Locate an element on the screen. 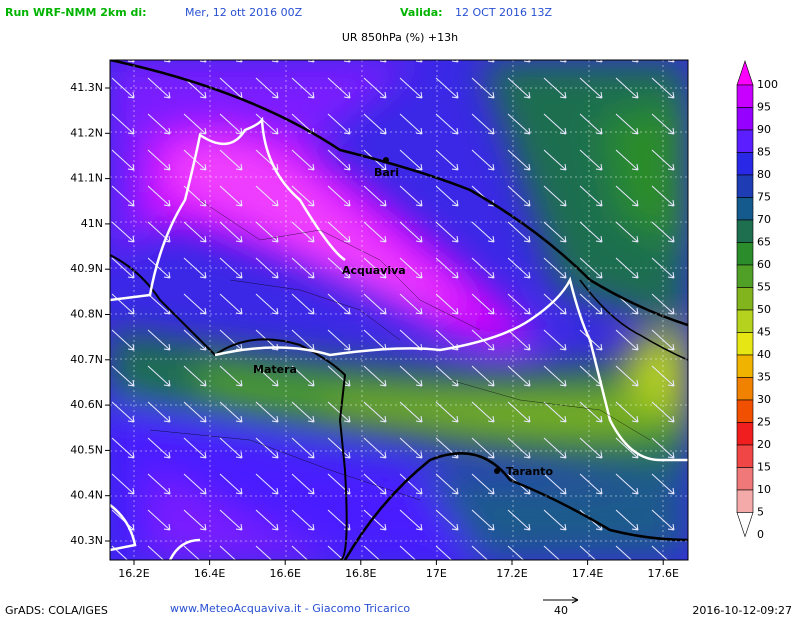  colorbar-label: 60 is located at coordinates (764, 264).